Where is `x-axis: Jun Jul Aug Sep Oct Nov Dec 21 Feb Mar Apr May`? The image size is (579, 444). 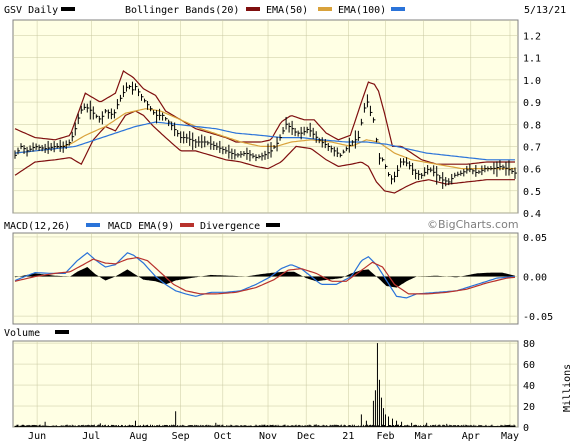
x-axis: Jun Jul Aug Sep Oct Nov Dec 21 Feb Mar Apr May is located at coordinates (273, 436).